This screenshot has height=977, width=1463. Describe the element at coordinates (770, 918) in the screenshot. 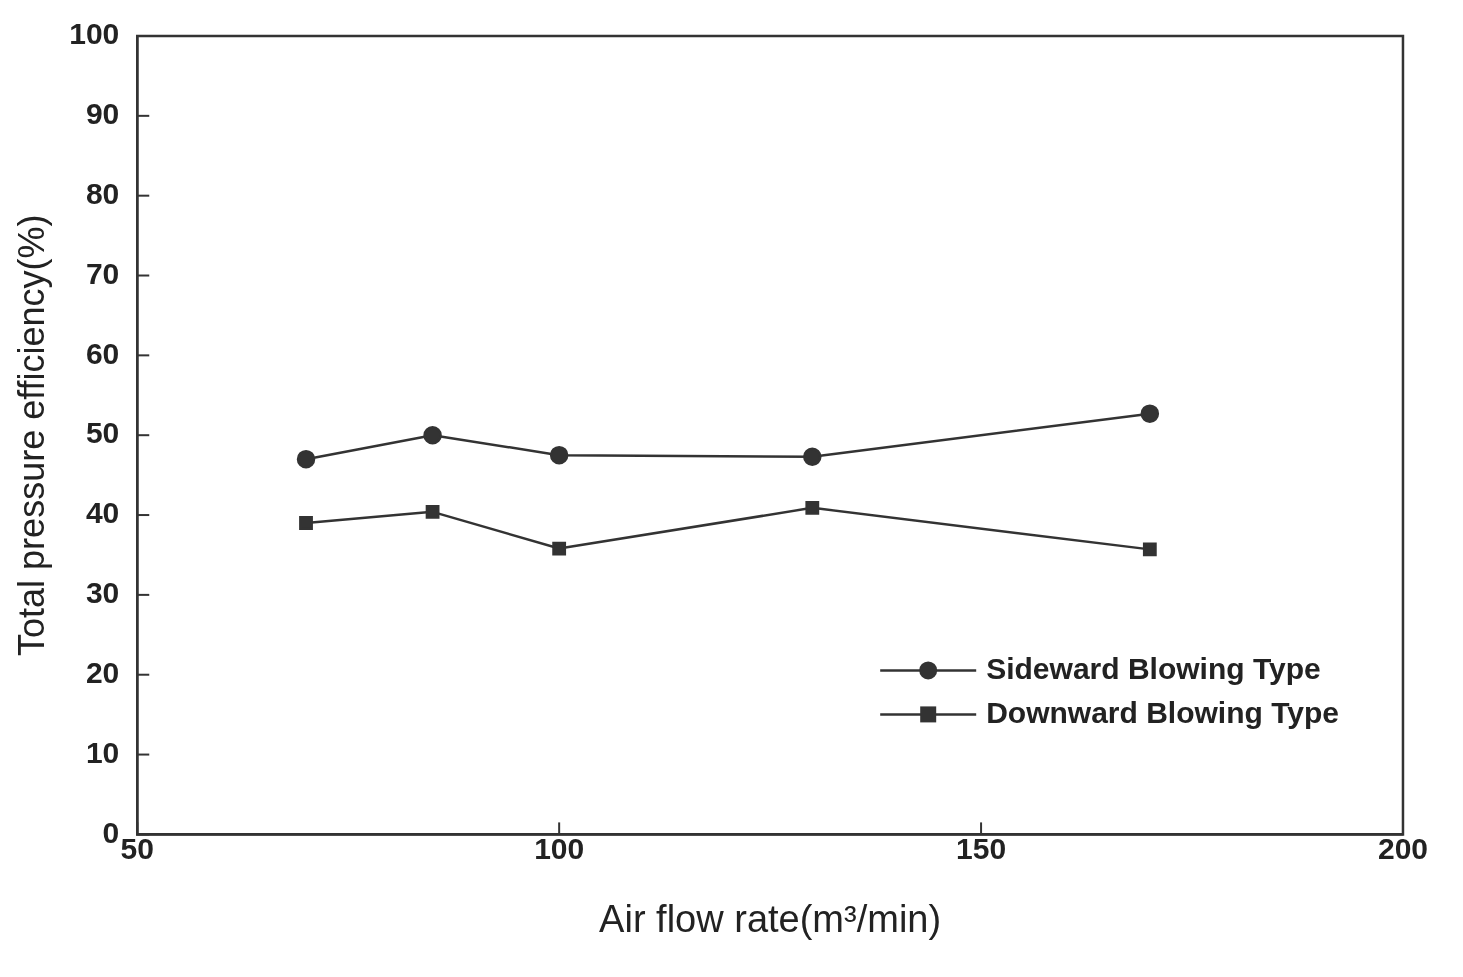

I see `x-axis-title: Air flow rate(m³/min)` at that location.